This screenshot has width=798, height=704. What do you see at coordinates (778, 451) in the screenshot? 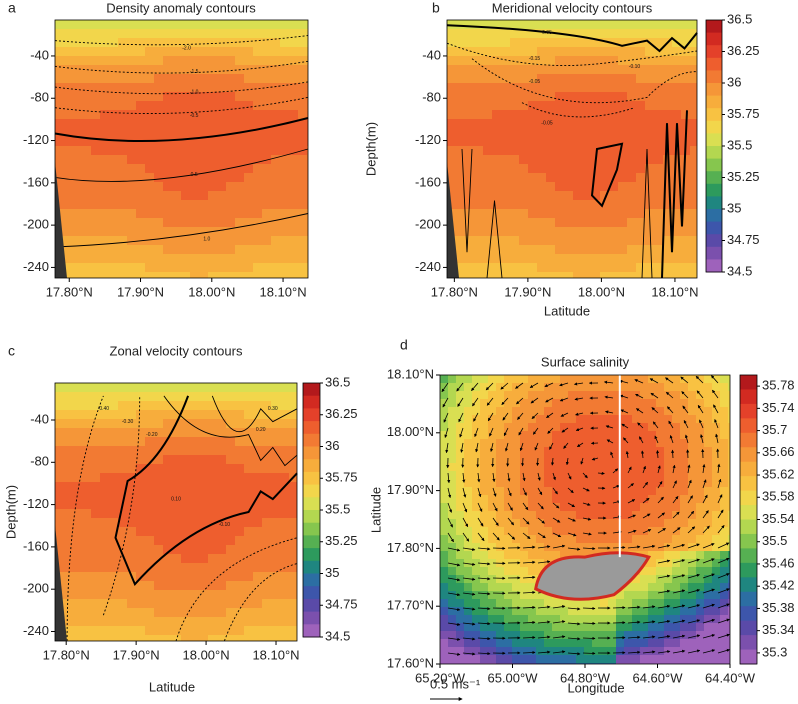
I see `colorbar-tick-label: 35.66` at bounding box center [778, 451].